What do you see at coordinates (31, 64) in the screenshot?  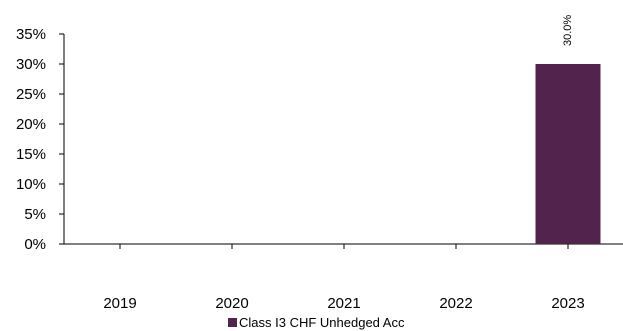 I see `y-tick-label: 30%` at bounding box center [31, 64].